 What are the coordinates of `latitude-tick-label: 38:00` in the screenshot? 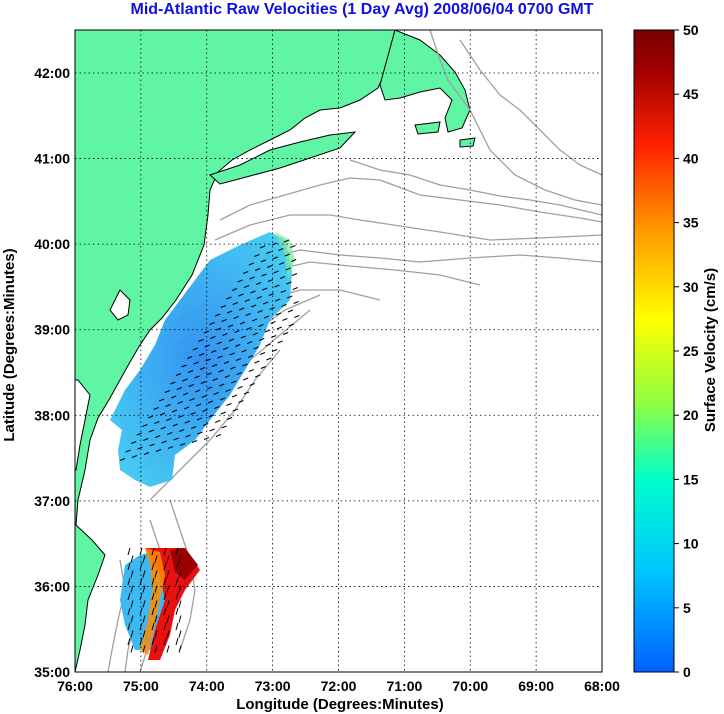 It's located at (52, 415).